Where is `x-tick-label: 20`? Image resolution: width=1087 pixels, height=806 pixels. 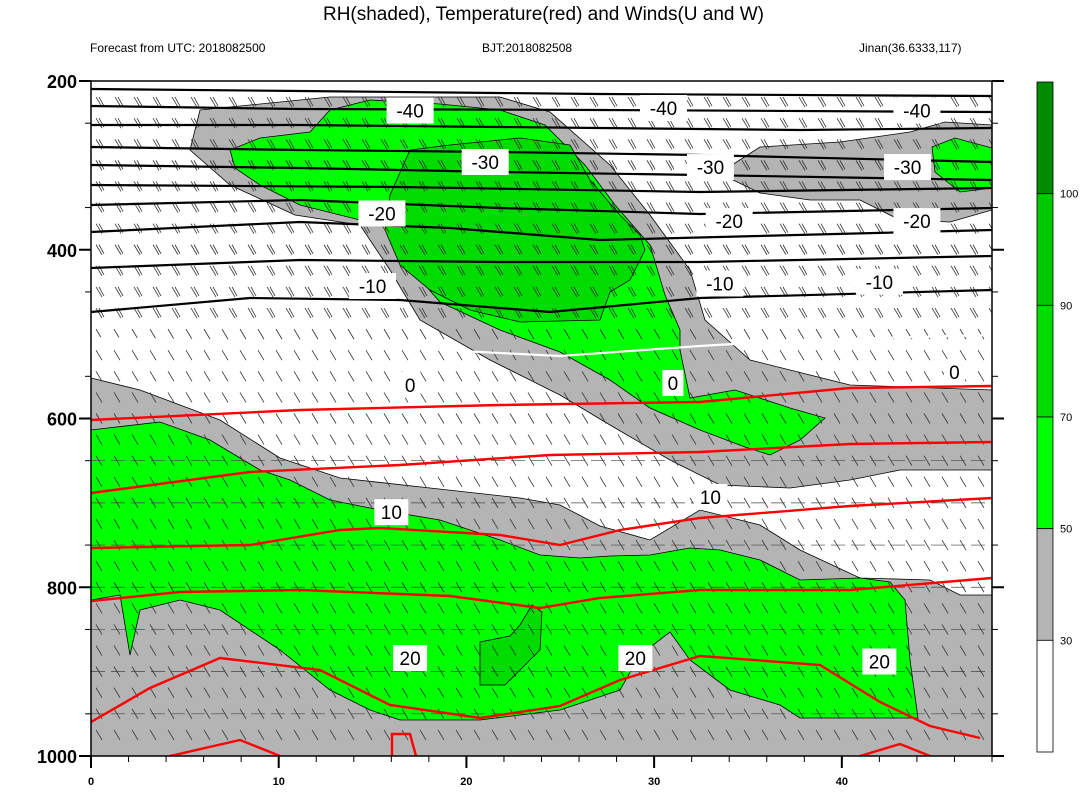
x-tick-label: 20 is located at coordinates (466, 782).